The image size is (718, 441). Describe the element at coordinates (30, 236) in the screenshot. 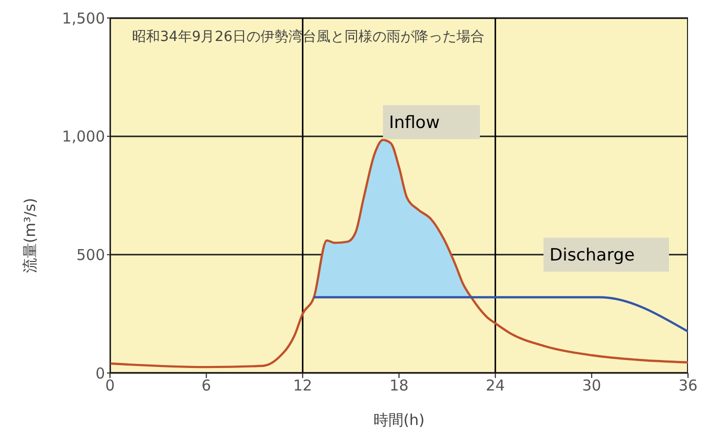

I see `y-axis-title: 流量(m³/s)` at that location.